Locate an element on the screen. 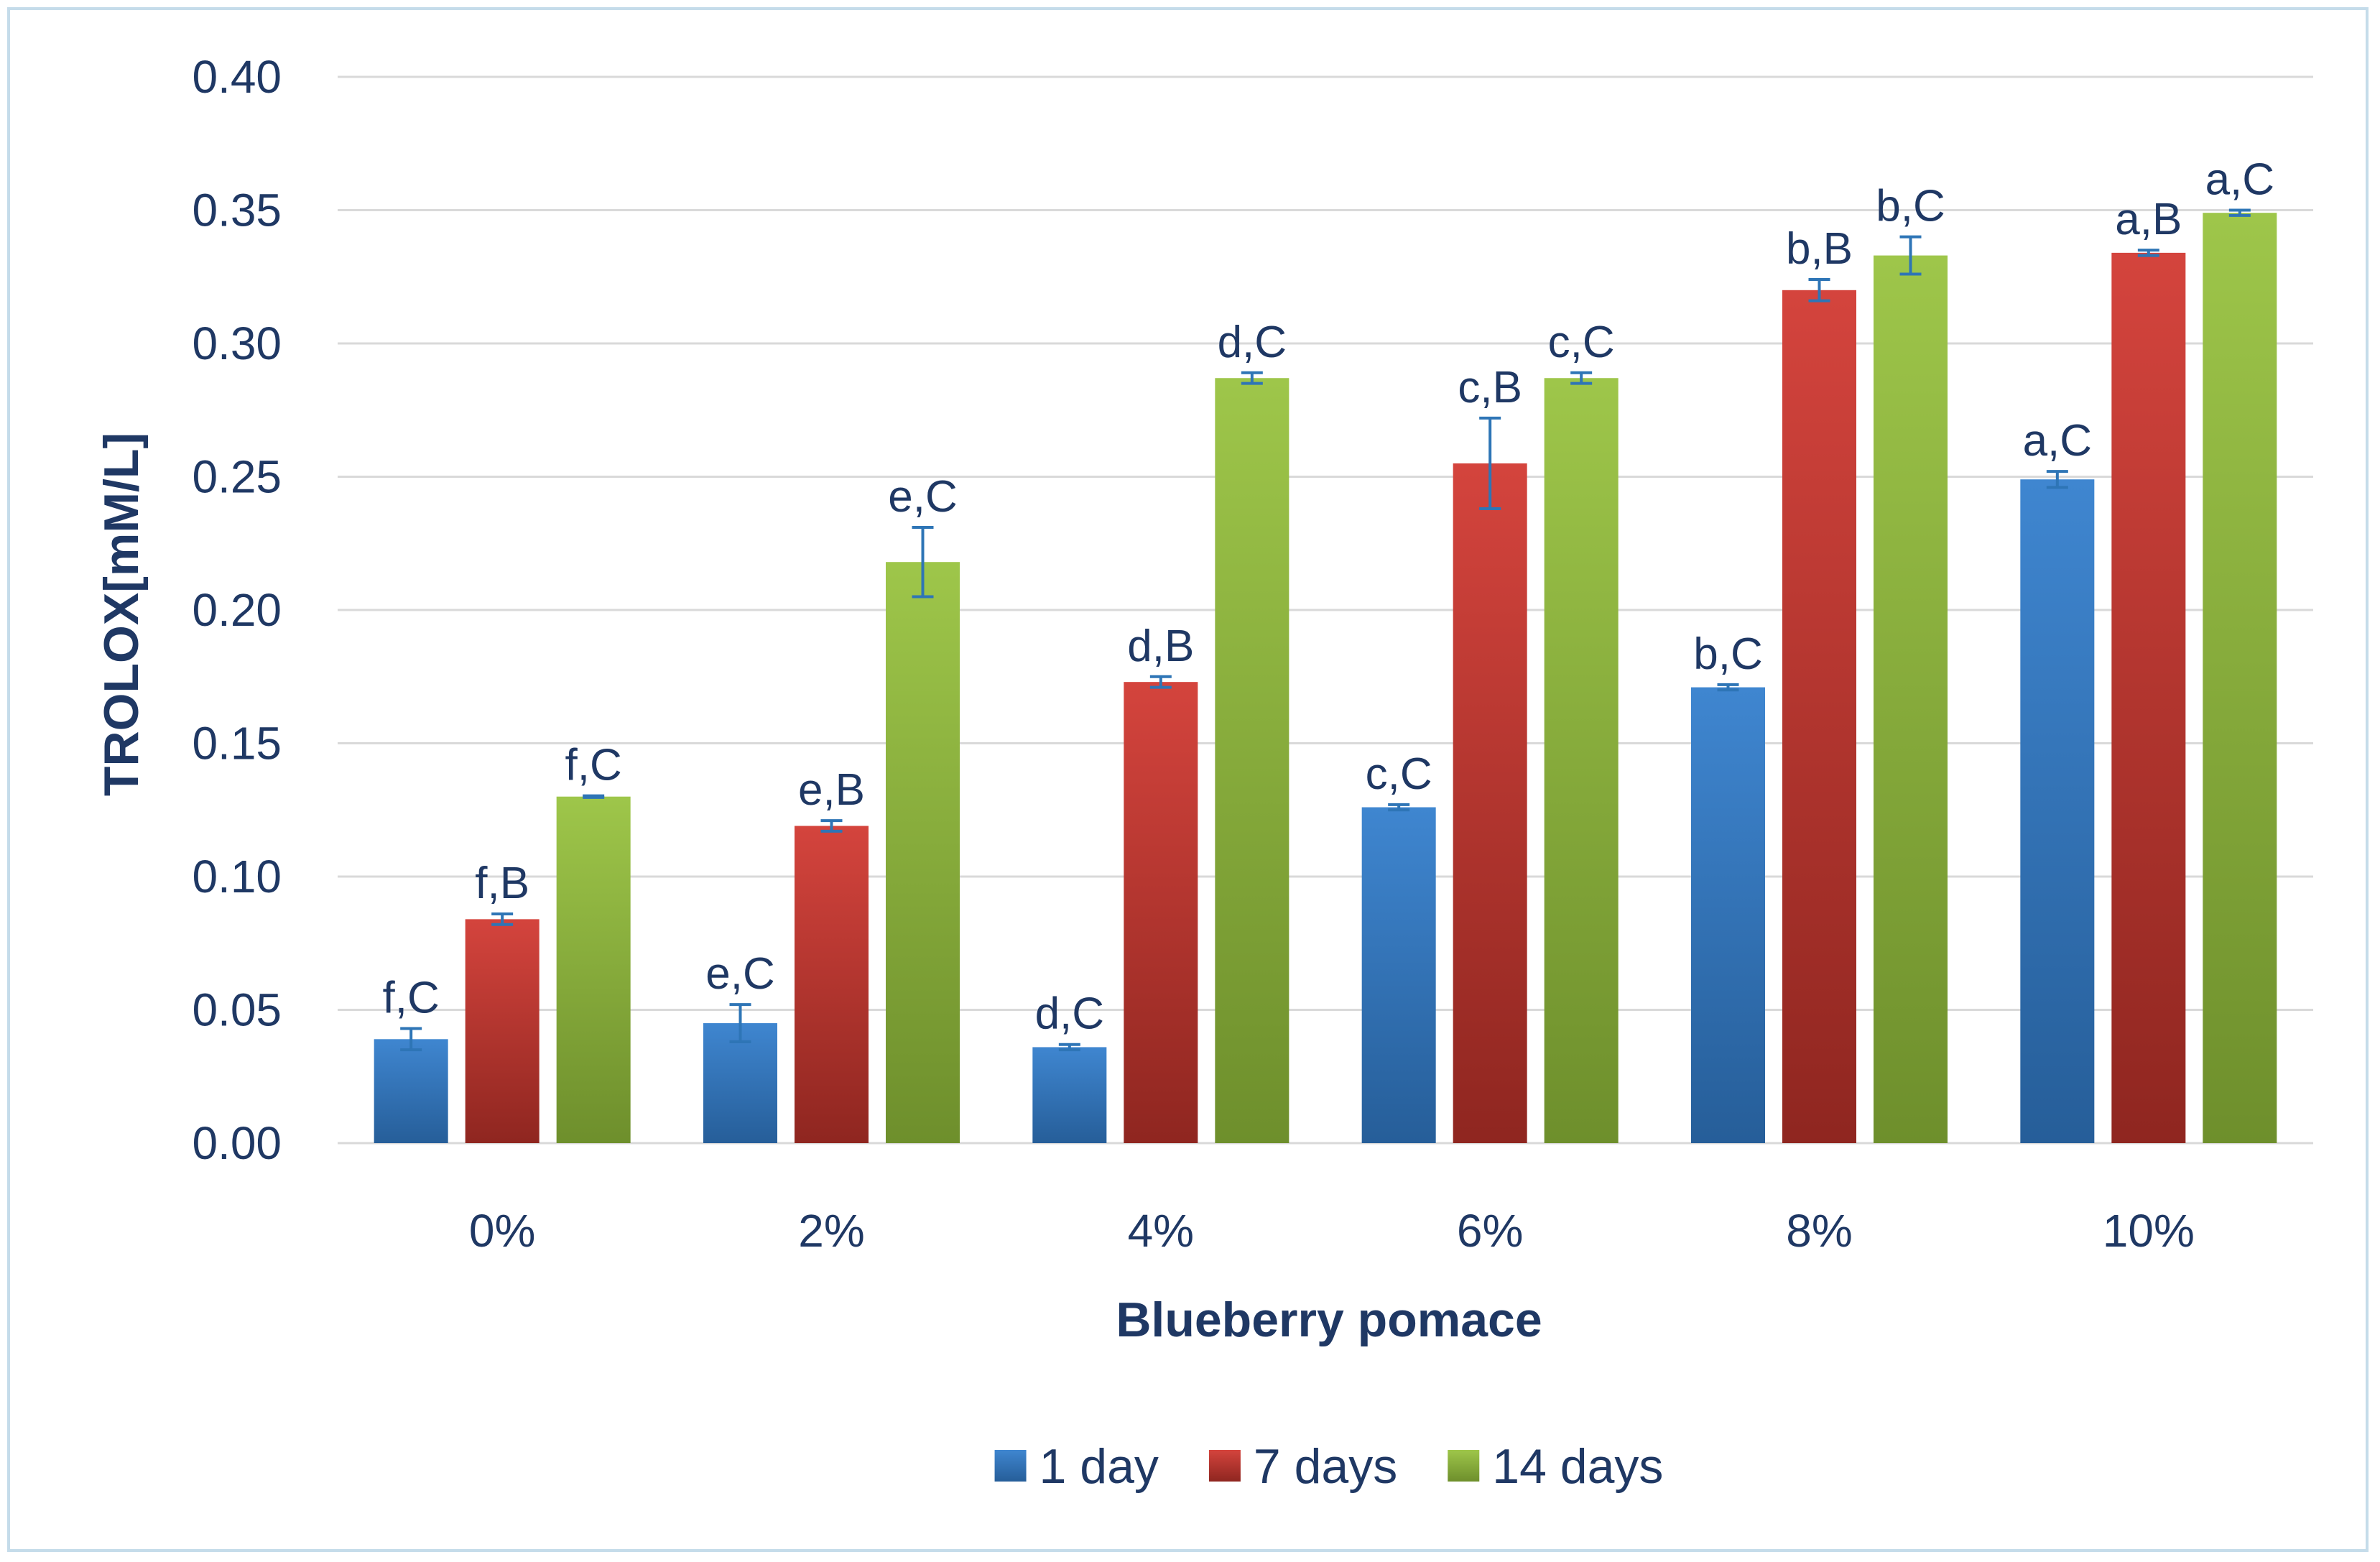 This screenshot has width=2380, height=1562. data-label: c,B is located at coordinates (1490, 387).